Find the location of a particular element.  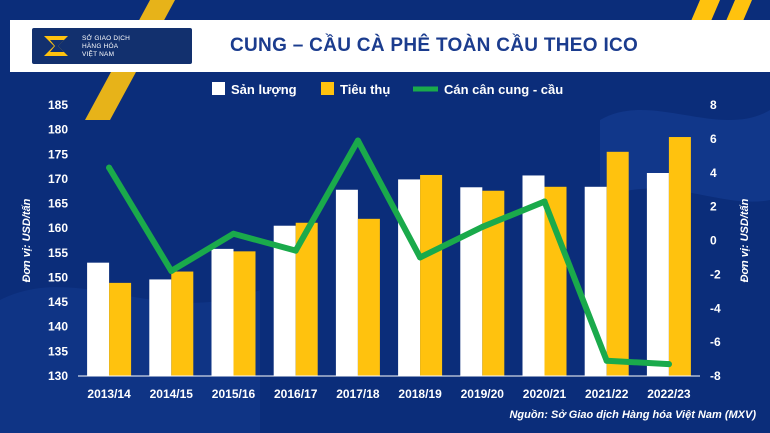

y-left-tick-label: 160 is located at coordinates (58, 228).